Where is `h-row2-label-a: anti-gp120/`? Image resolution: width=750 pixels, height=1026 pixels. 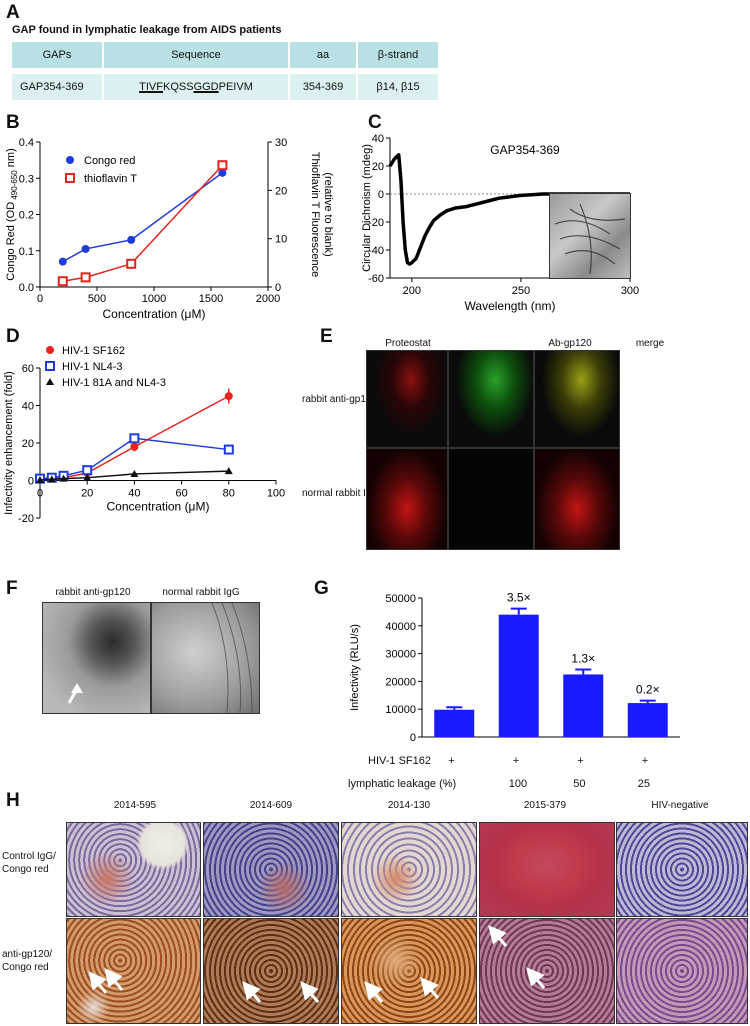 h-row2-label-a: anti-gp120/ is located at coordinates (27, 954).